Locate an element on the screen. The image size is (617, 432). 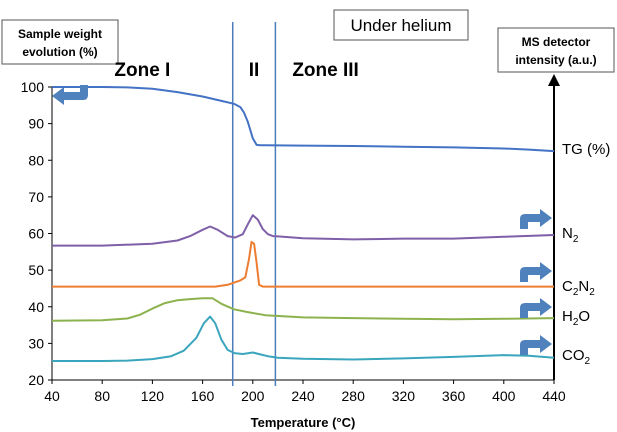
right-y-axis-label-line1: MS detector is located at coordinates (556, 42).